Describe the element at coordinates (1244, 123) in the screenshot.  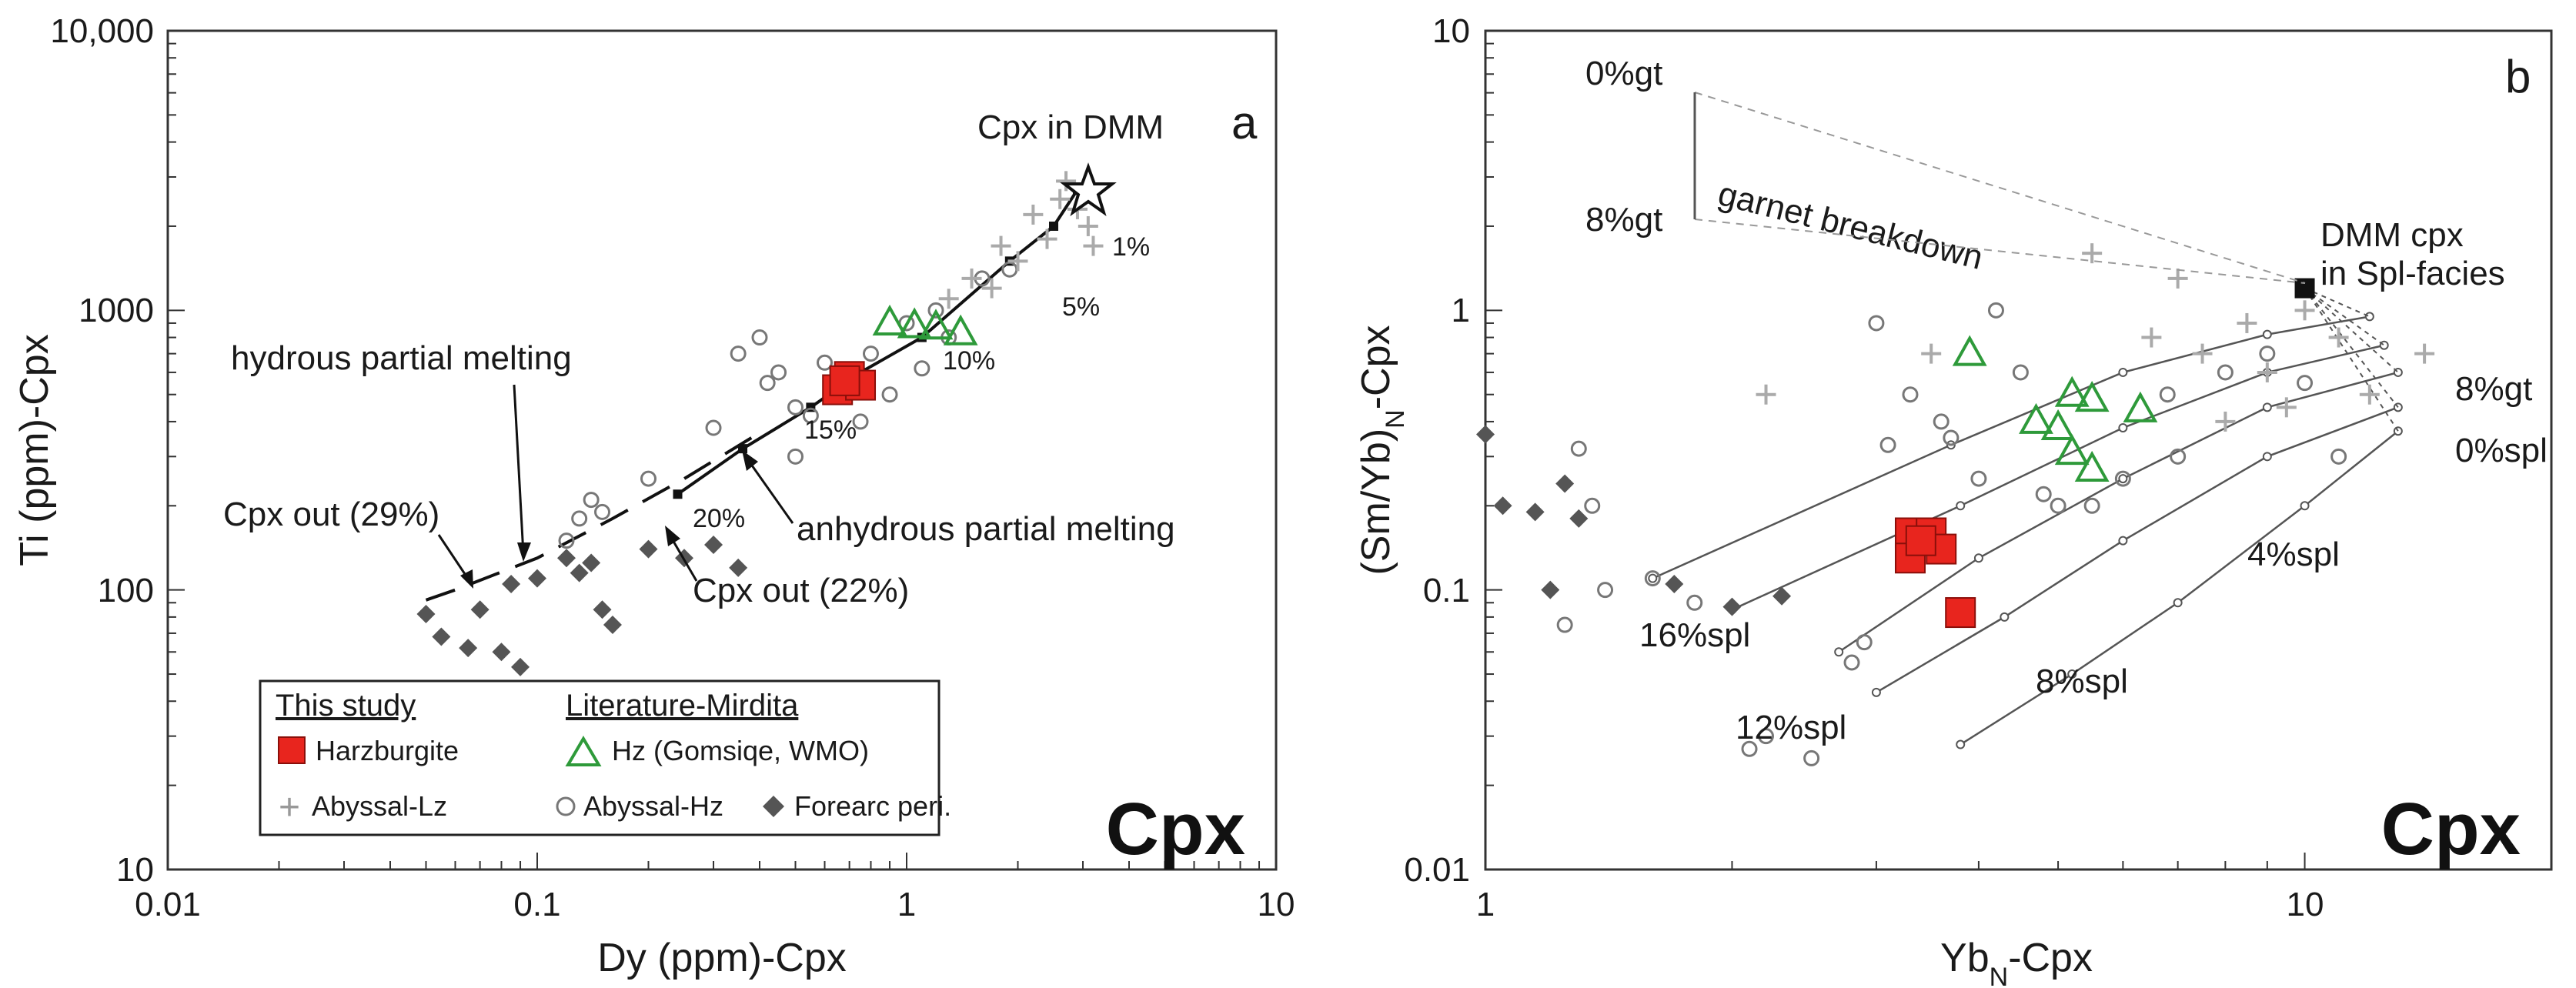
I see `panel-a-letter: a` at that location.